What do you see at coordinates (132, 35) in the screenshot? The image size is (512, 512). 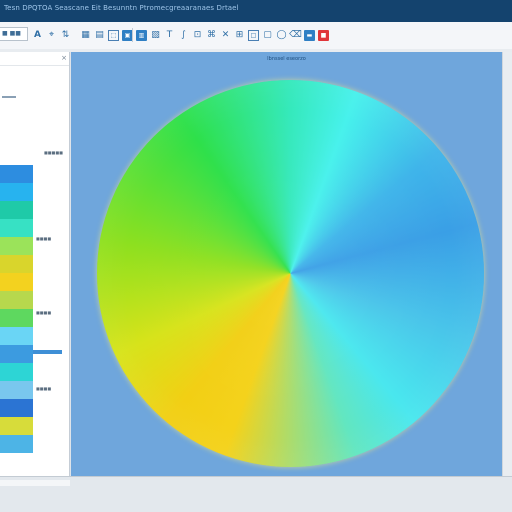 I see `toolbar-separator` at bounding box center [132, 35].